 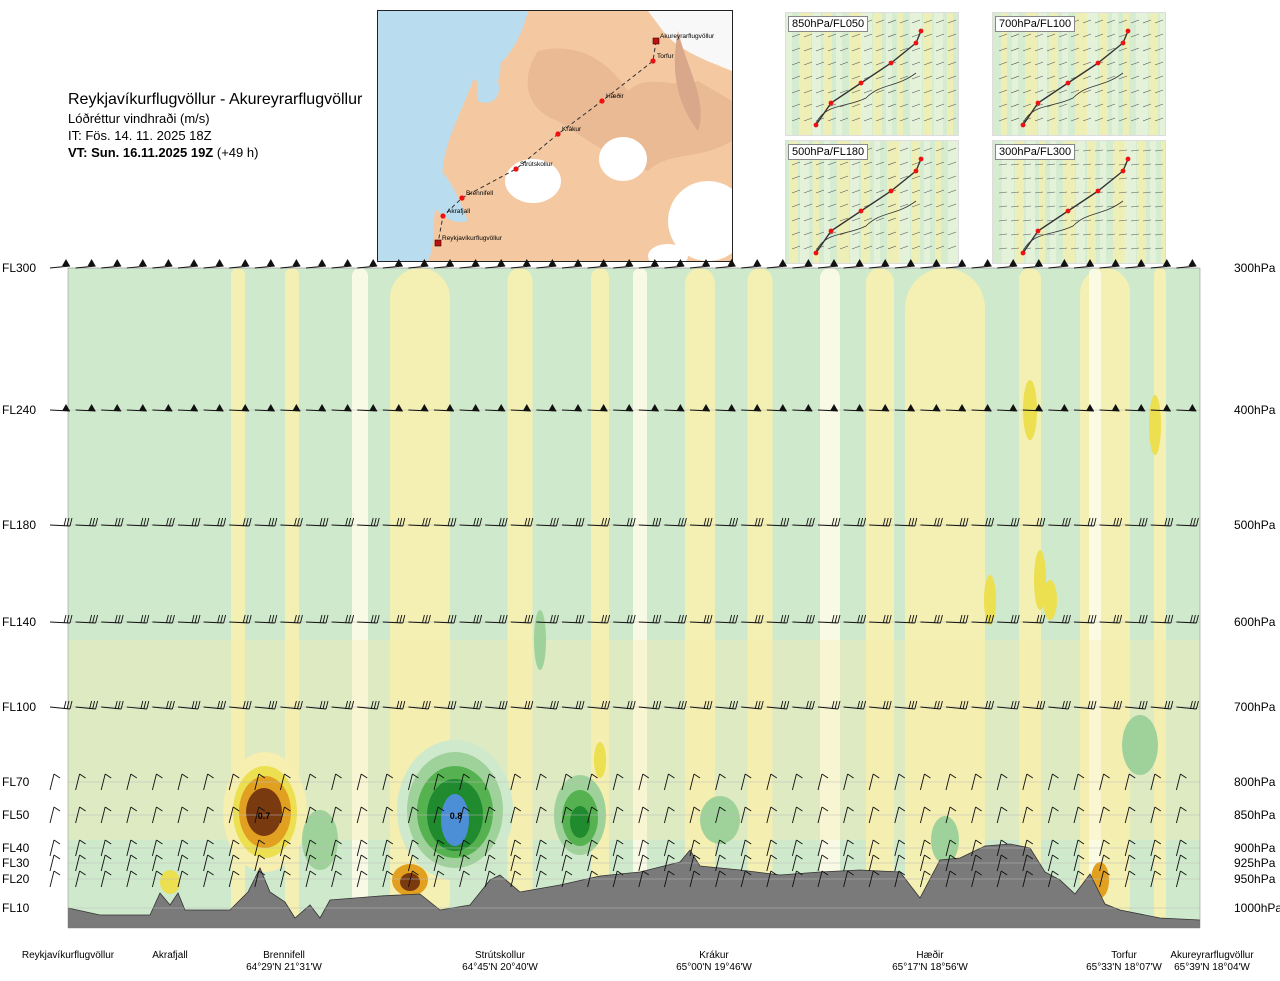 I want to click on route-place-label: Brennifell 64°29'N 21°31'W, so click(x=284, y=962).